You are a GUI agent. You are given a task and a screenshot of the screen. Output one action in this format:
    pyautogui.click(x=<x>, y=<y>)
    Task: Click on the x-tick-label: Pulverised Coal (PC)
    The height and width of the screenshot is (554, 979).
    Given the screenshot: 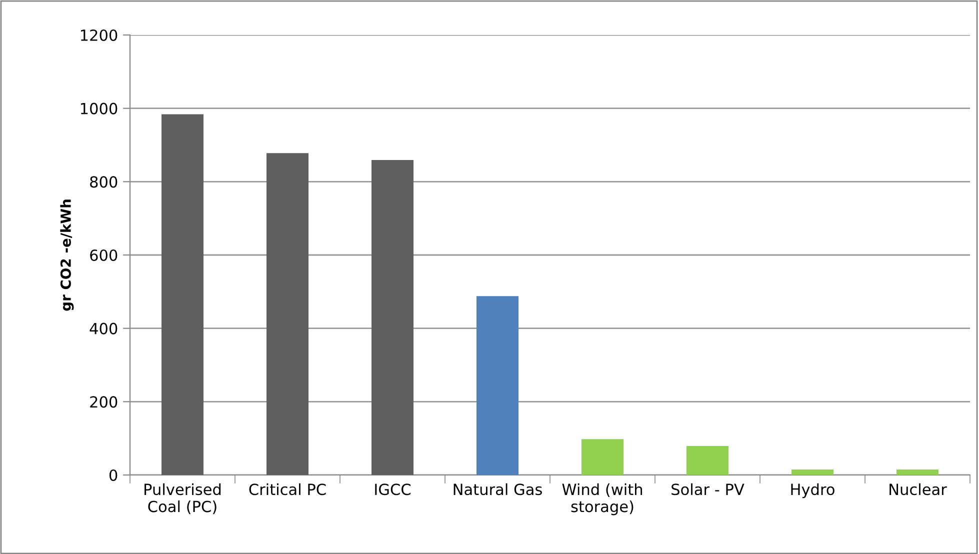 What is the action you would take?
    pyautogui.click(x=182, y=498)
    